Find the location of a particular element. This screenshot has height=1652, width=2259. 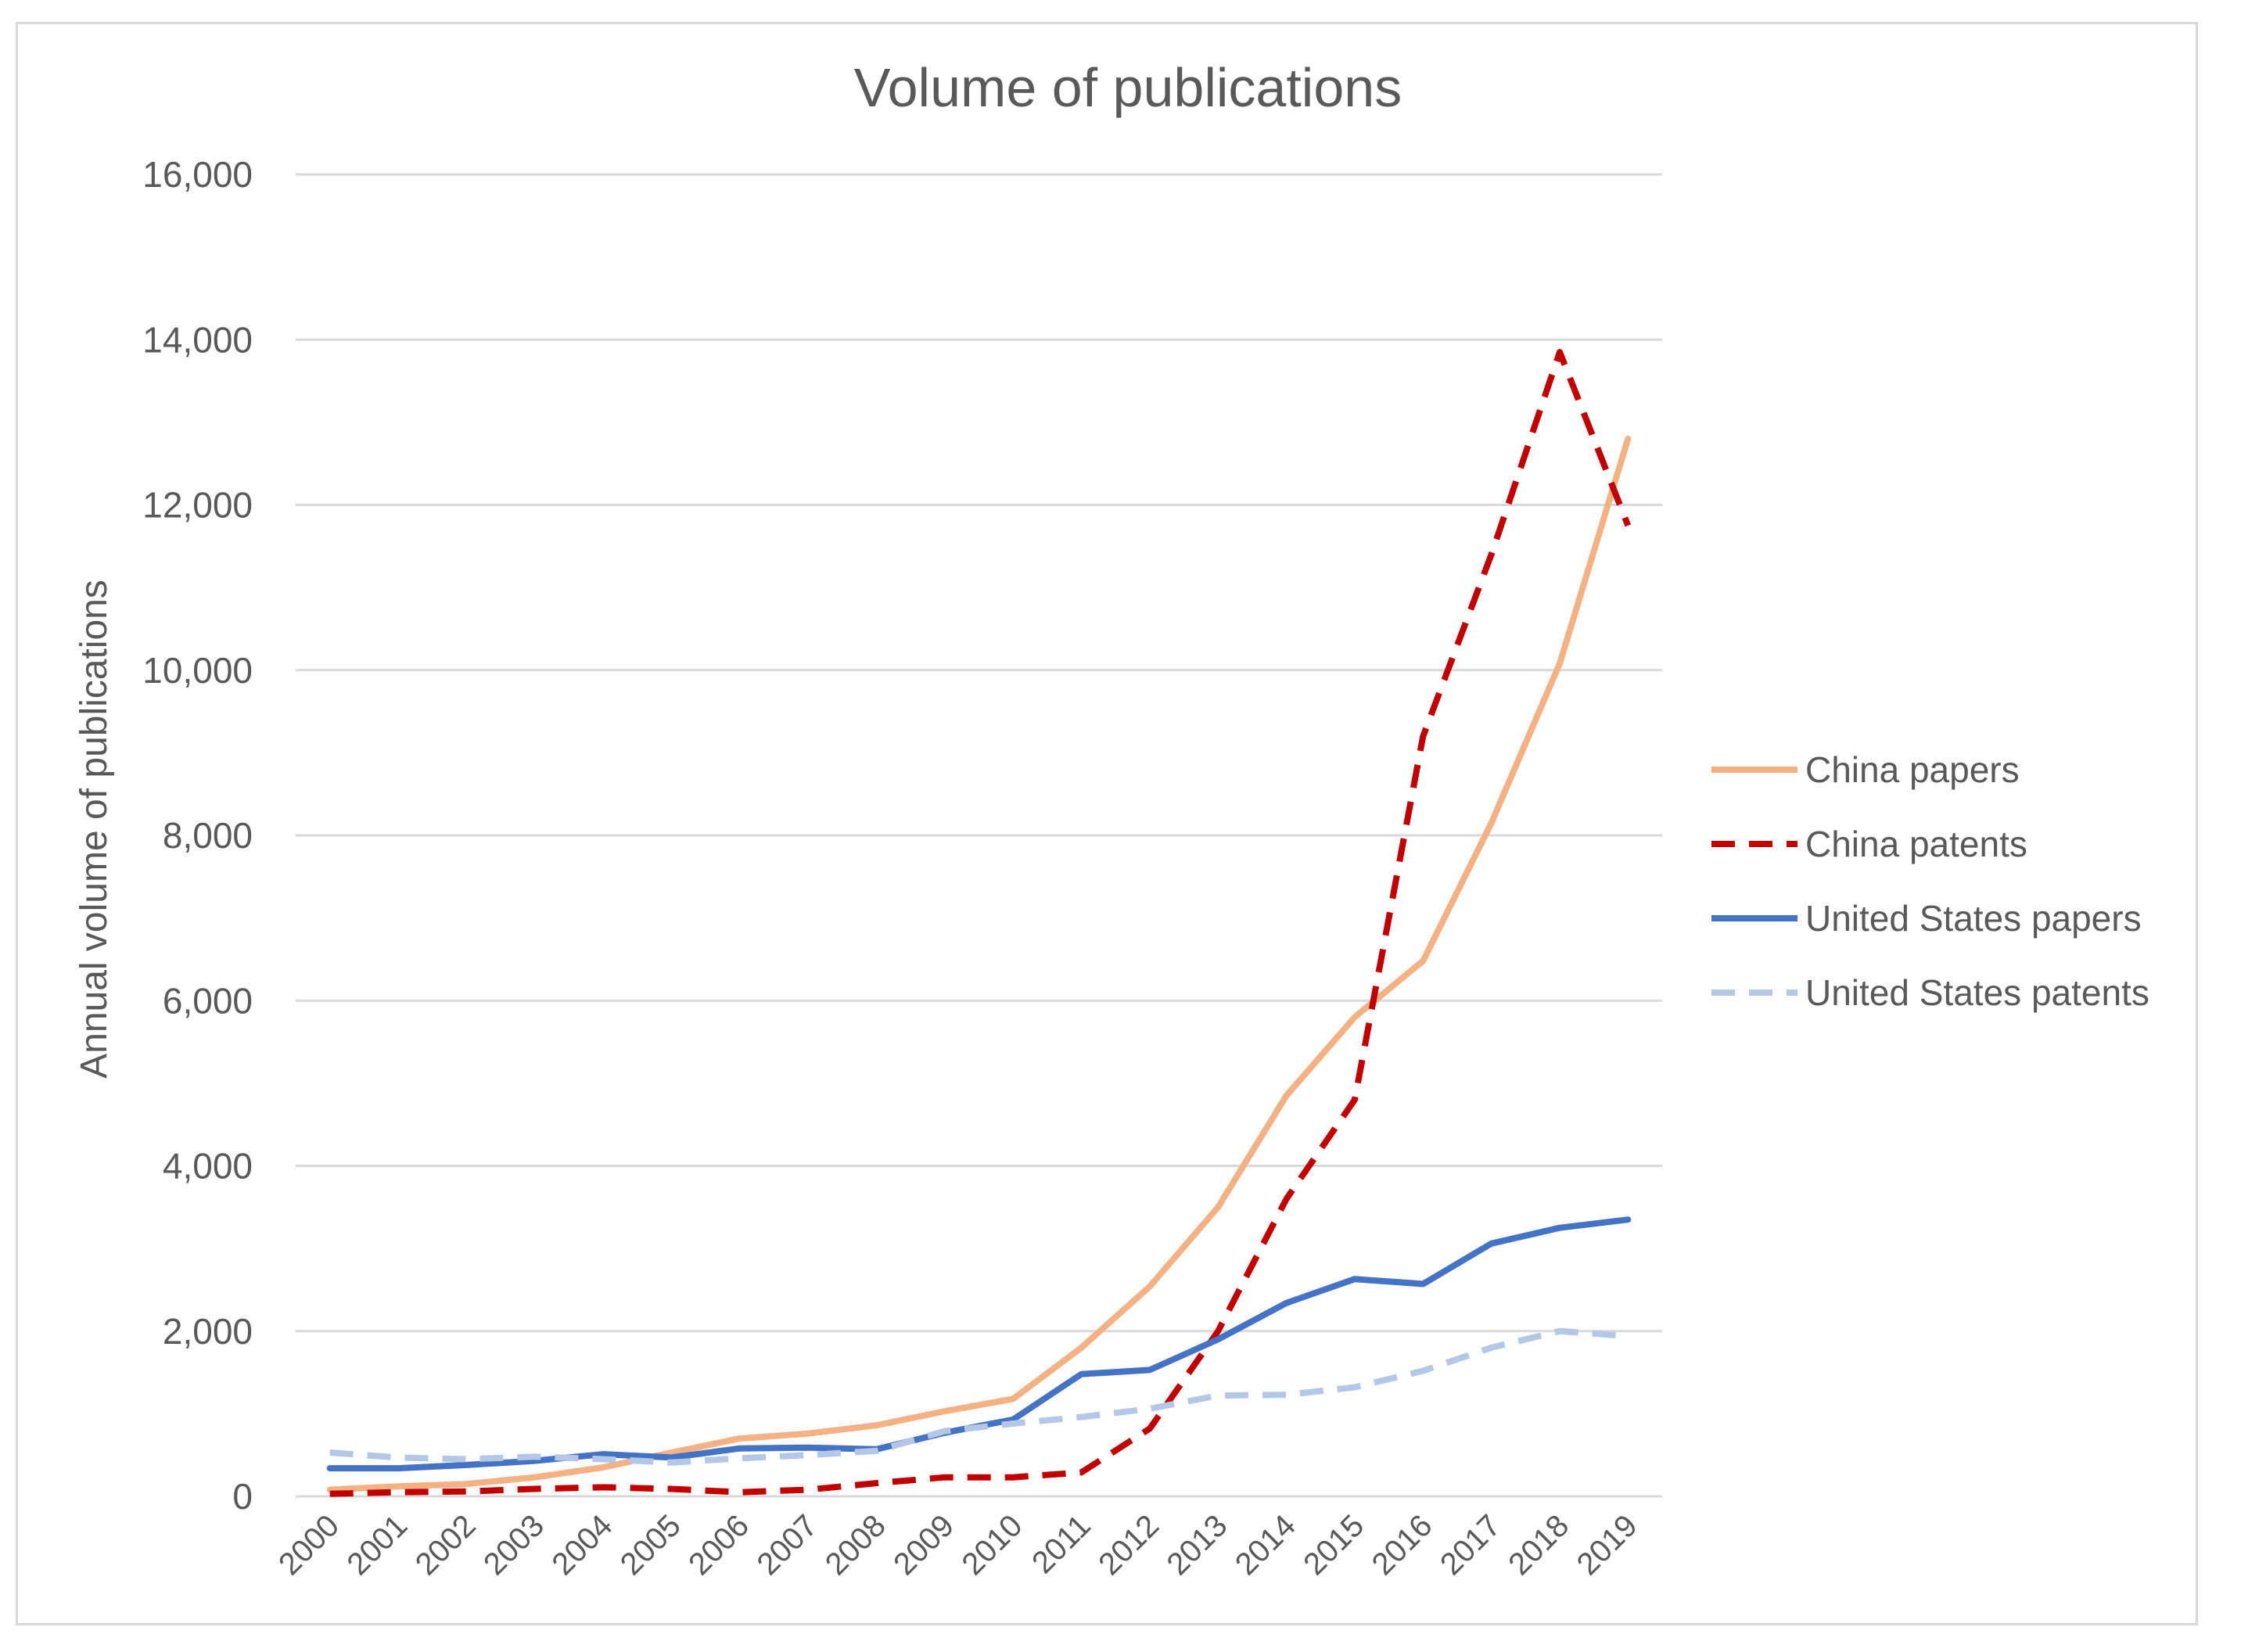

y-axis-label: Annual volume of publications is located at coordinates (94, 829).